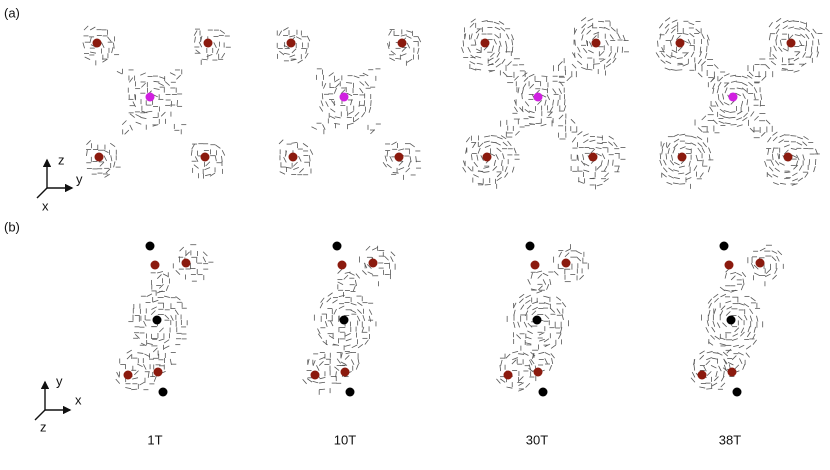 This screenshot has height=470, width=830. What do you see at coordinates (12, 12) in the screenshot?
I see `panel-label: (a)` at bounding box center [12, 12].